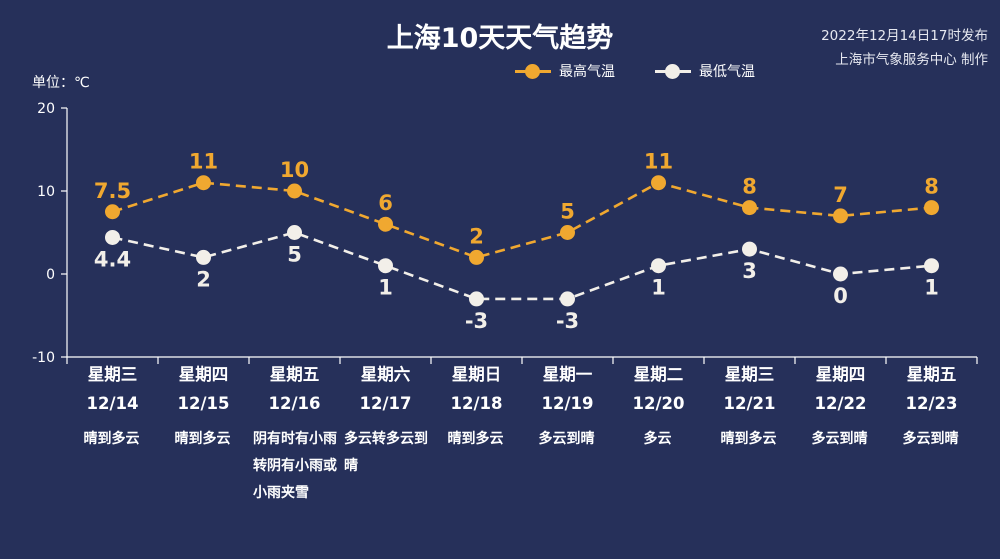  I want to click on legend-high: 最高气温, so click(565, 71).